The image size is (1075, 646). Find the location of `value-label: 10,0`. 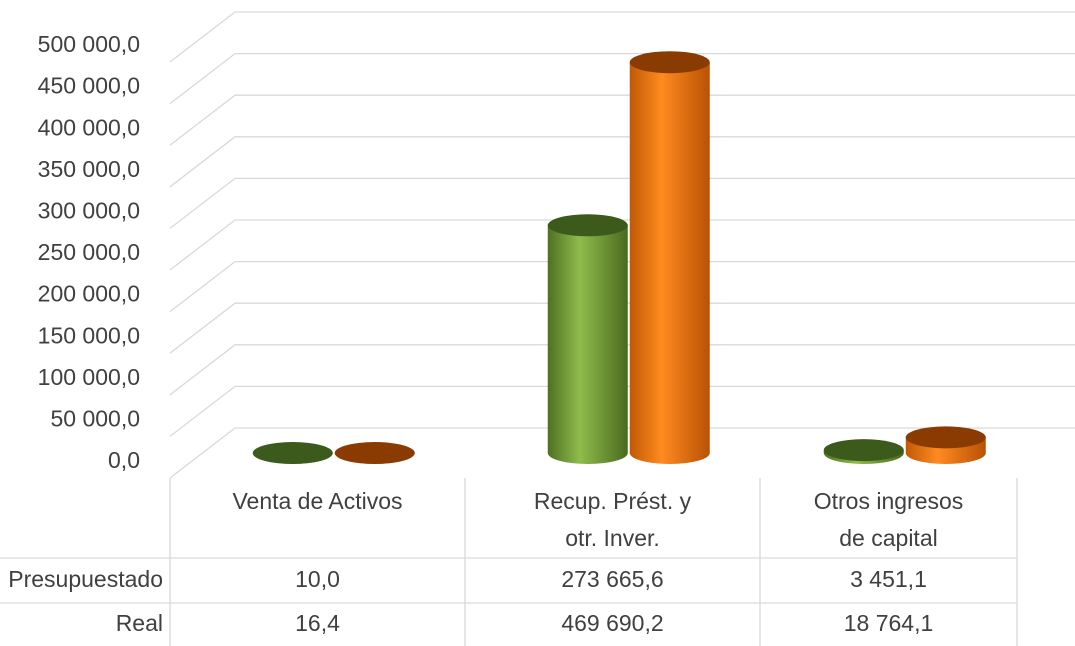

value-label: 10,0 is located at coordinates (317, 579).